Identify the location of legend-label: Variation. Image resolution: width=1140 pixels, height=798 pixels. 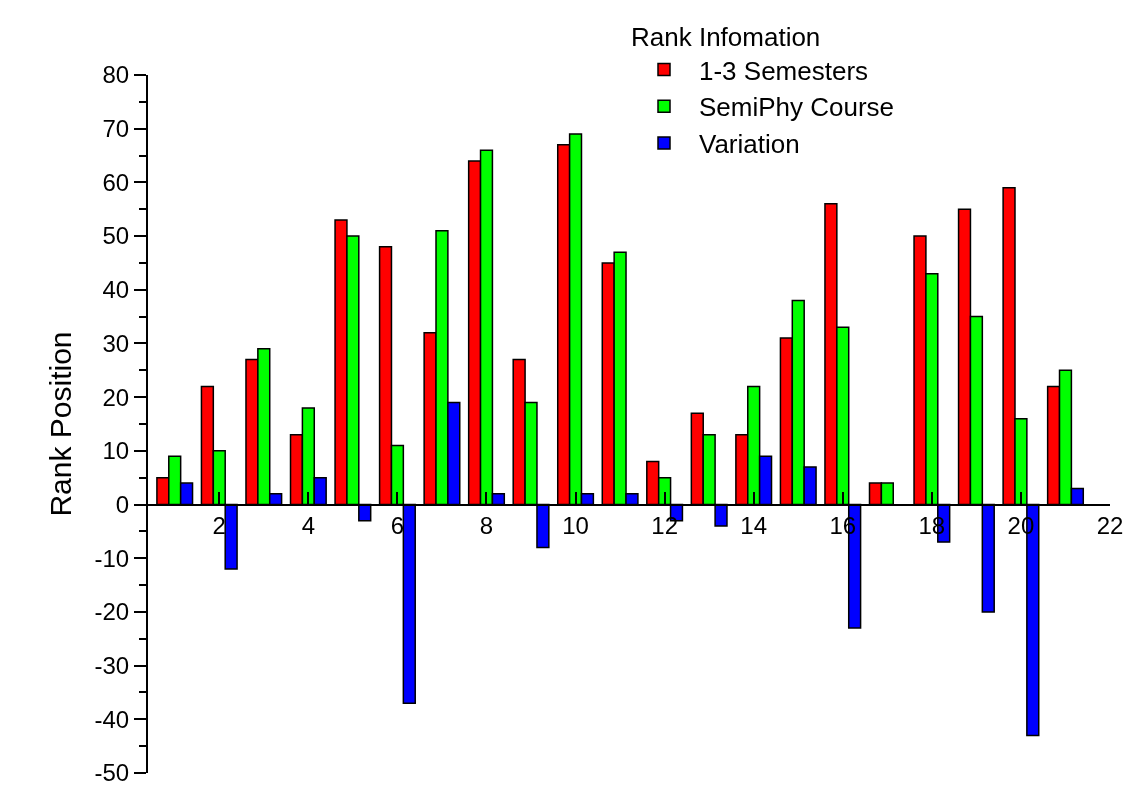
(749, 144).